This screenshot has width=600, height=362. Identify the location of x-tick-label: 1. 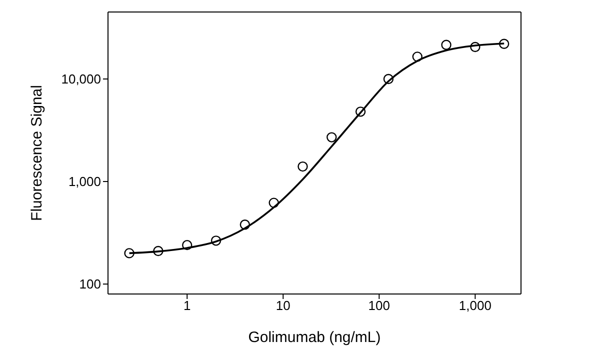
(187, 306).